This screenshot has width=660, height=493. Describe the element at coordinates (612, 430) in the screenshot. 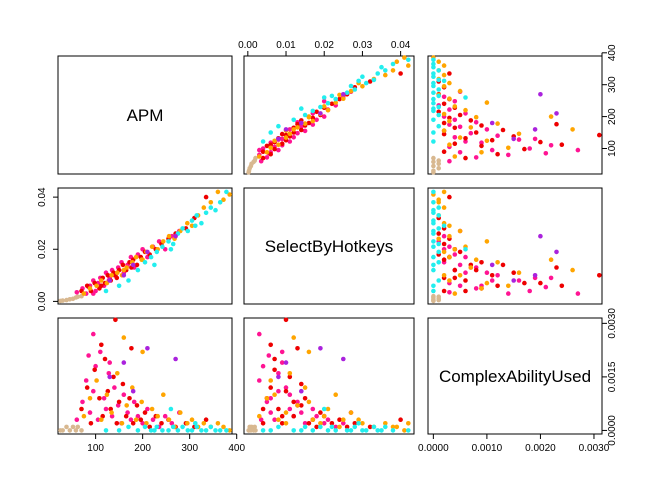

I see `right_bottom-tick-label-0: 0.0000` at that location.